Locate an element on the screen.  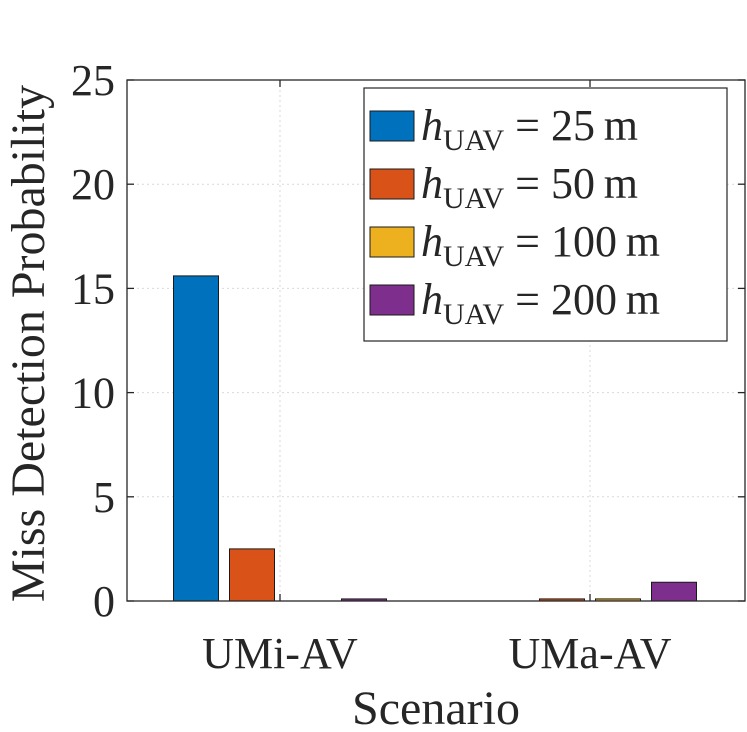
legend-entry: hUAV = 200 m is located at coordinates (540, 303).